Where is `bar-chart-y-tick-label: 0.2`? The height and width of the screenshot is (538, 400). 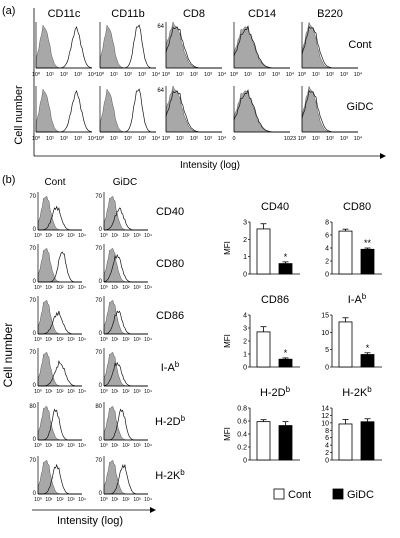
bar-chart-y-tick-label: 0.2 is located at coordinates (242, 448).